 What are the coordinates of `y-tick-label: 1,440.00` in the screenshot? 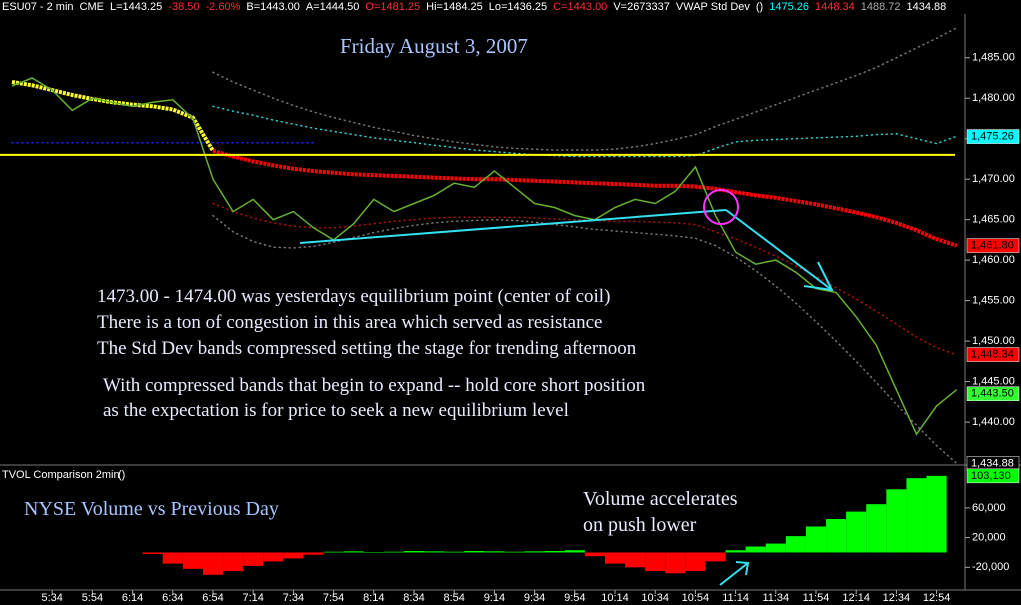 It's located at (993, 422).